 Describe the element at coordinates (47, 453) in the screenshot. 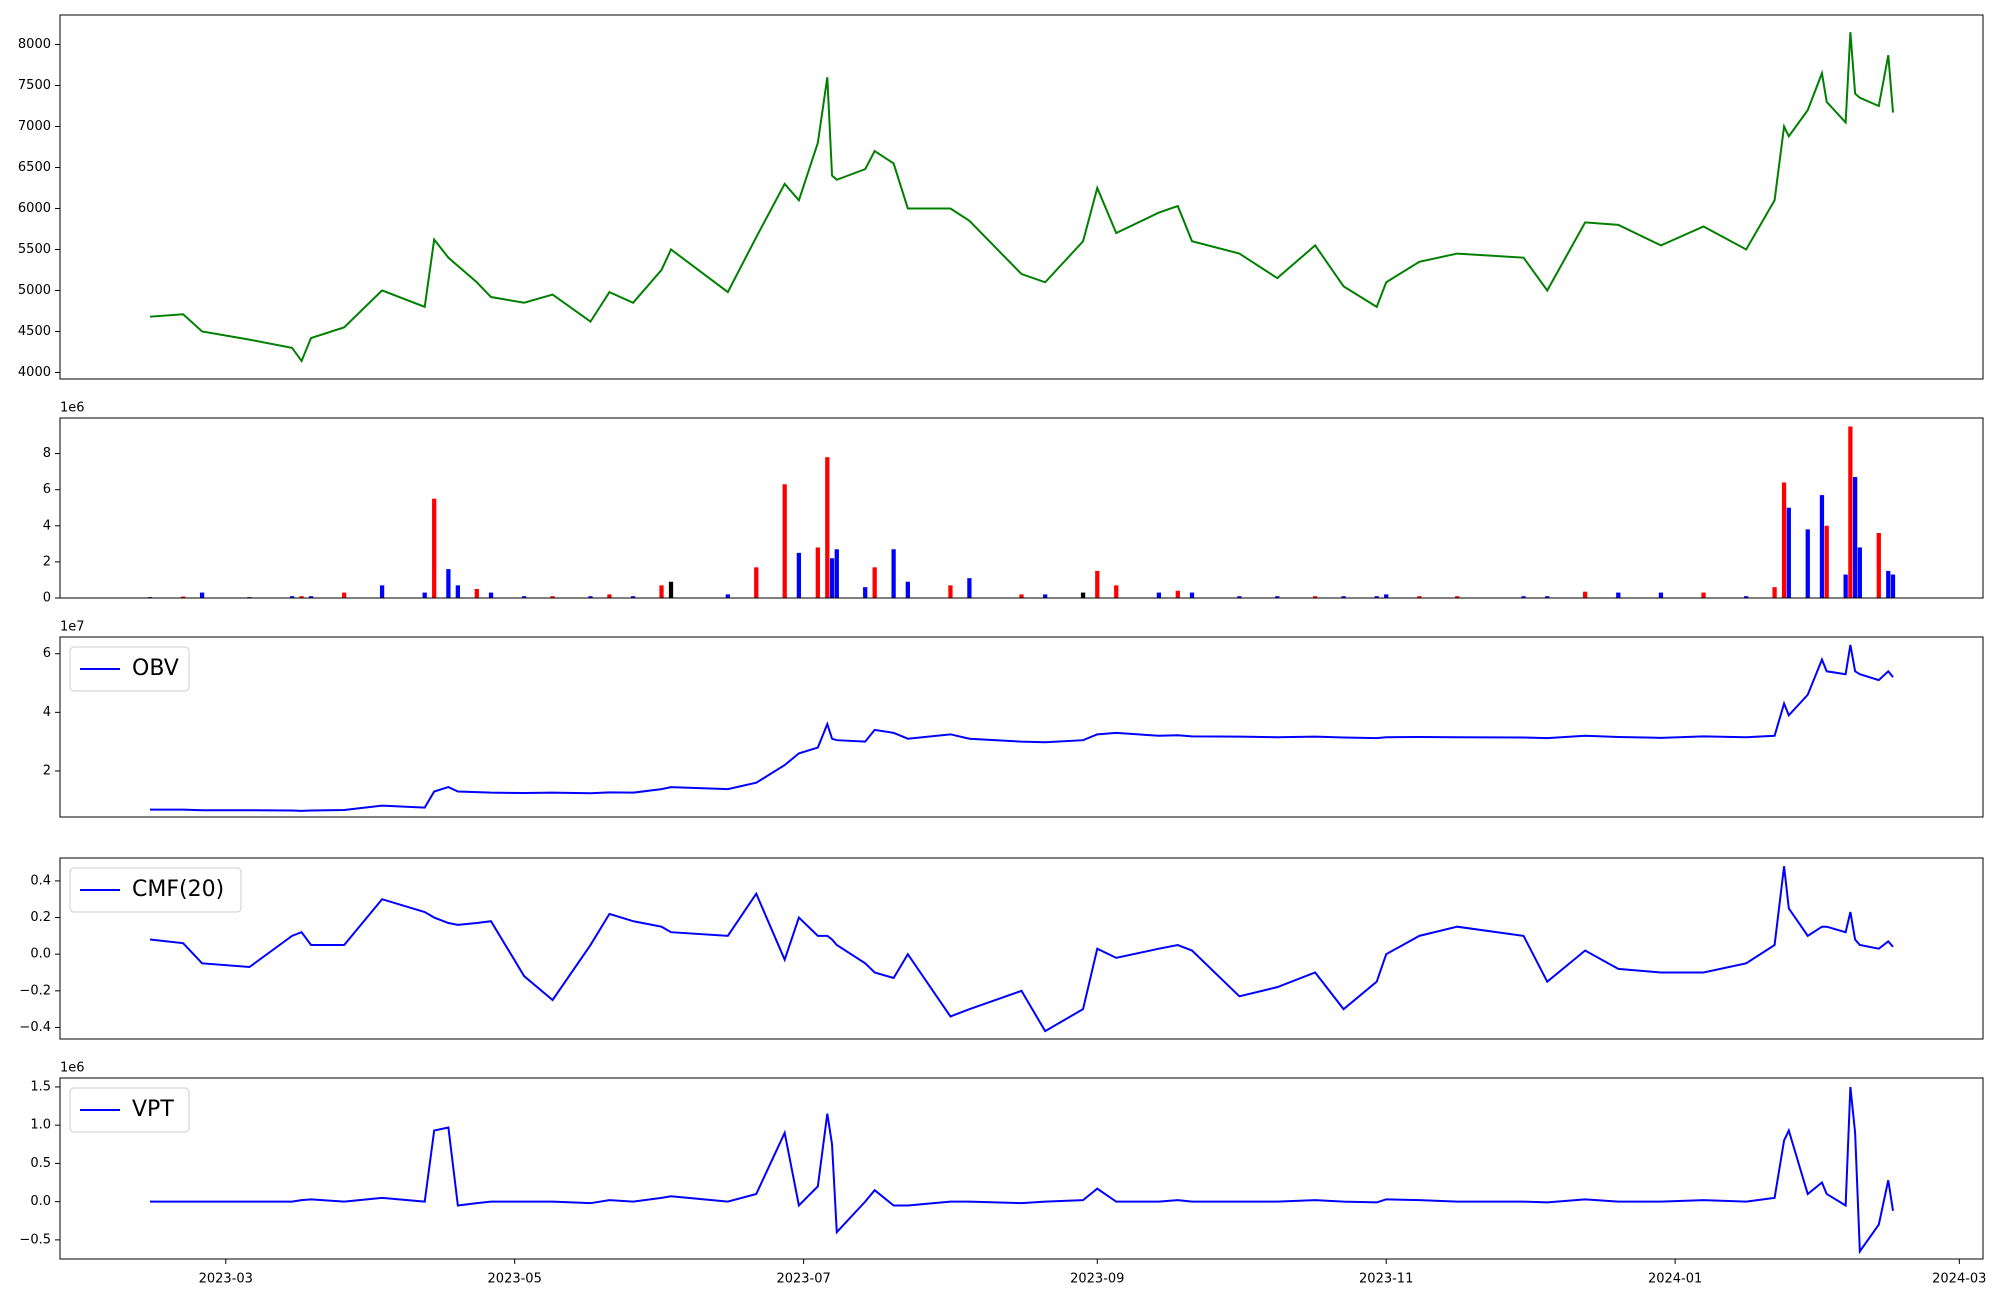

I see `y-tick-label: 8` at that location.